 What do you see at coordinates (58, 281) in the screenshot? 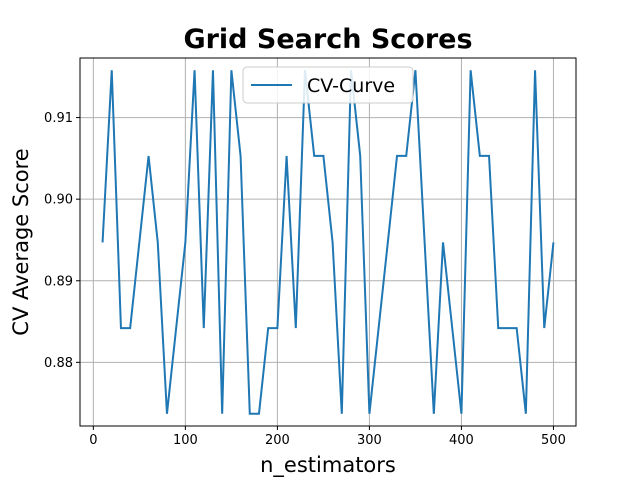
I see `y-tick-label: 0.89` at bounding box center [58, 281].